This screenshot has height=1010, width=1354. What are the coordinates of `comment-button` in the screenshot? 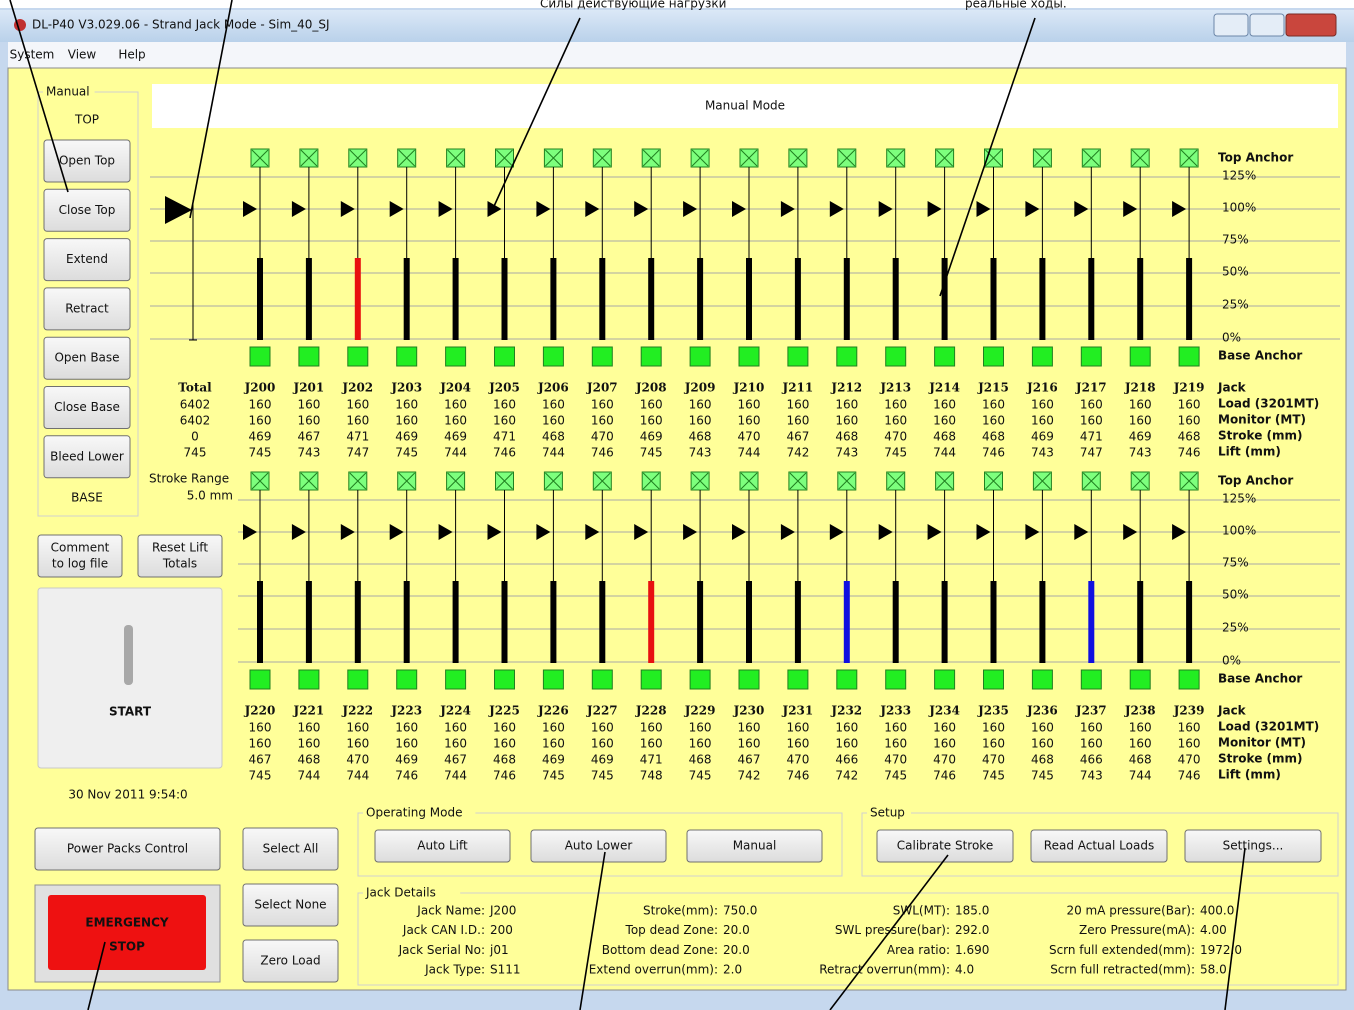 It's located at (80, 556).